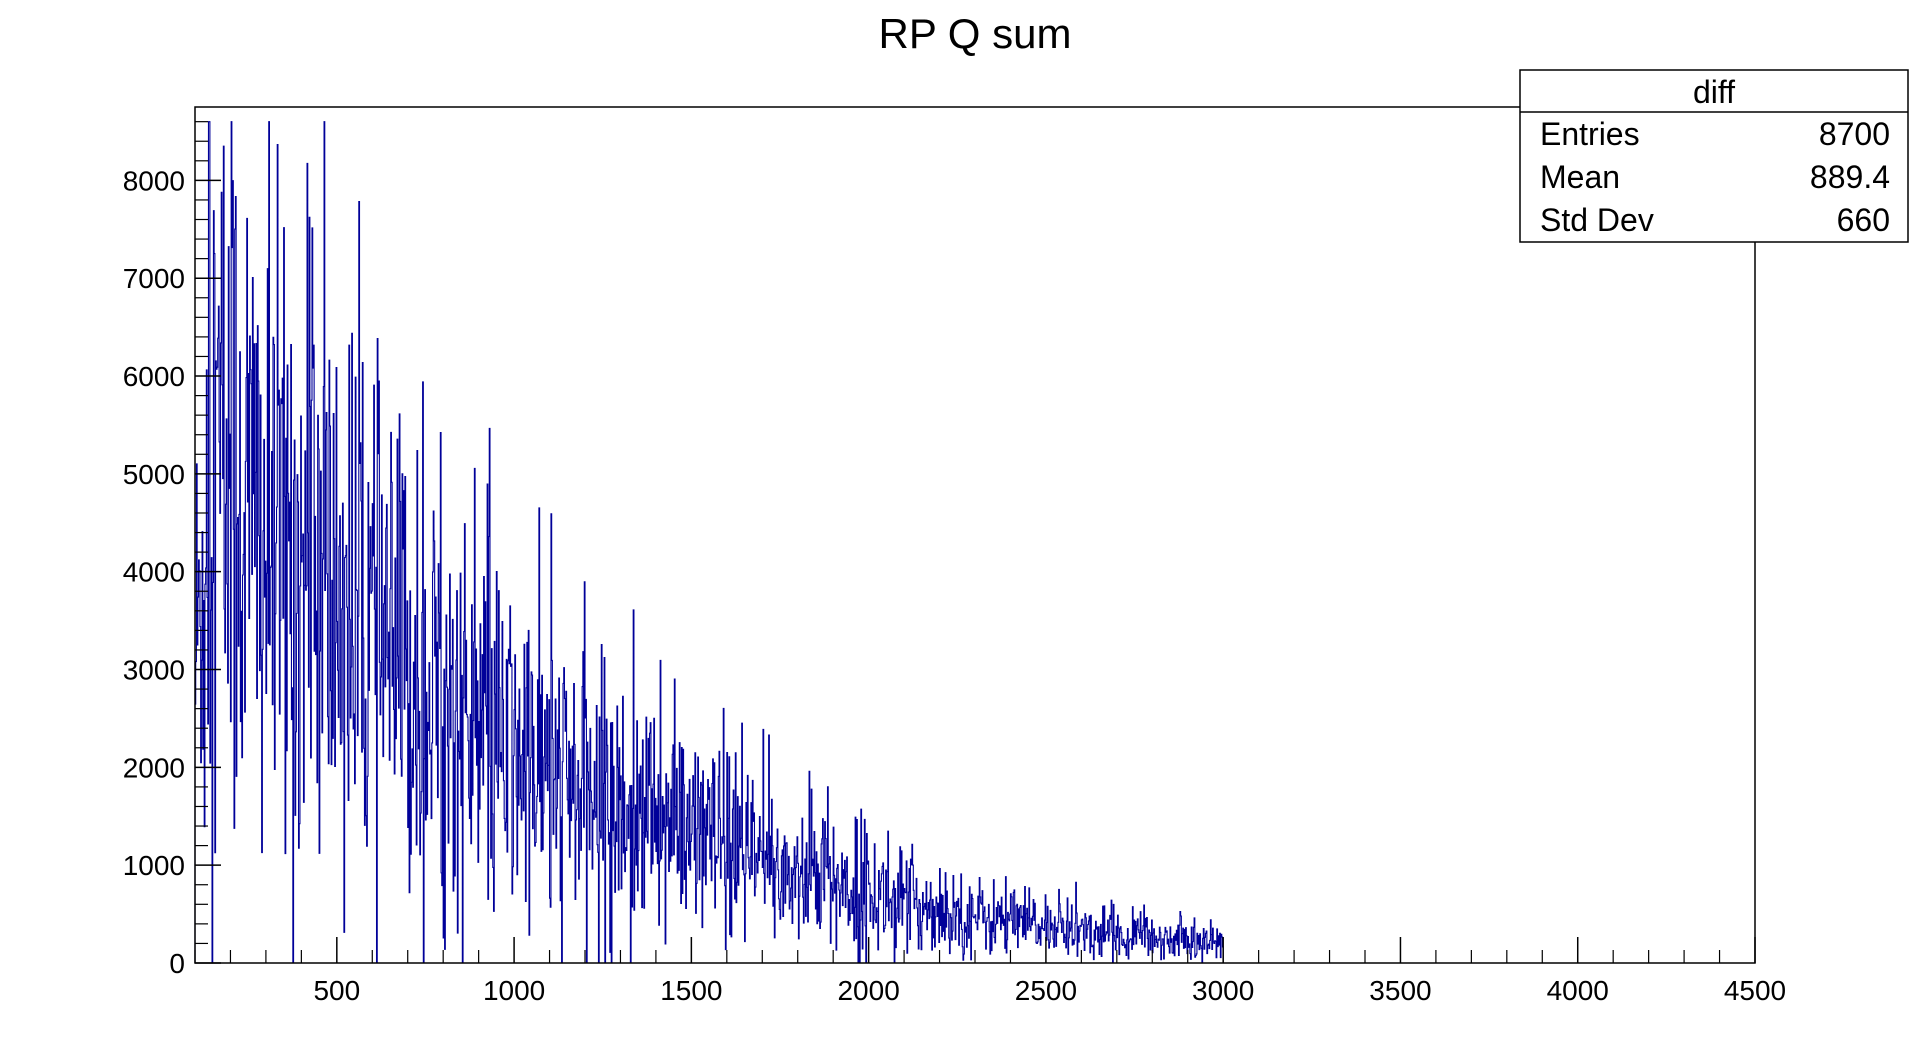 The image size is (1918, 1055). I want to click on x-tick-label: 4500, so click(1755, 990).